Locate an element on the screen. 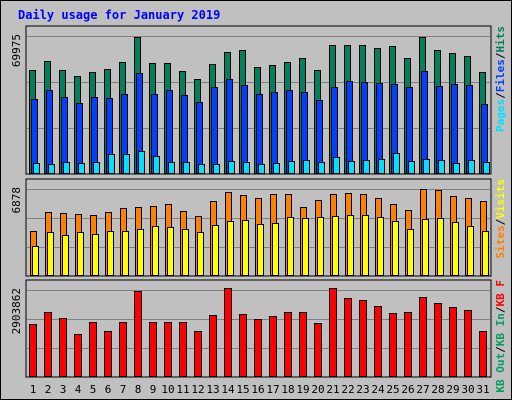 This screenshot has height=400, width=512. x-tick-label: 25 is located at coordinates (392, 389).